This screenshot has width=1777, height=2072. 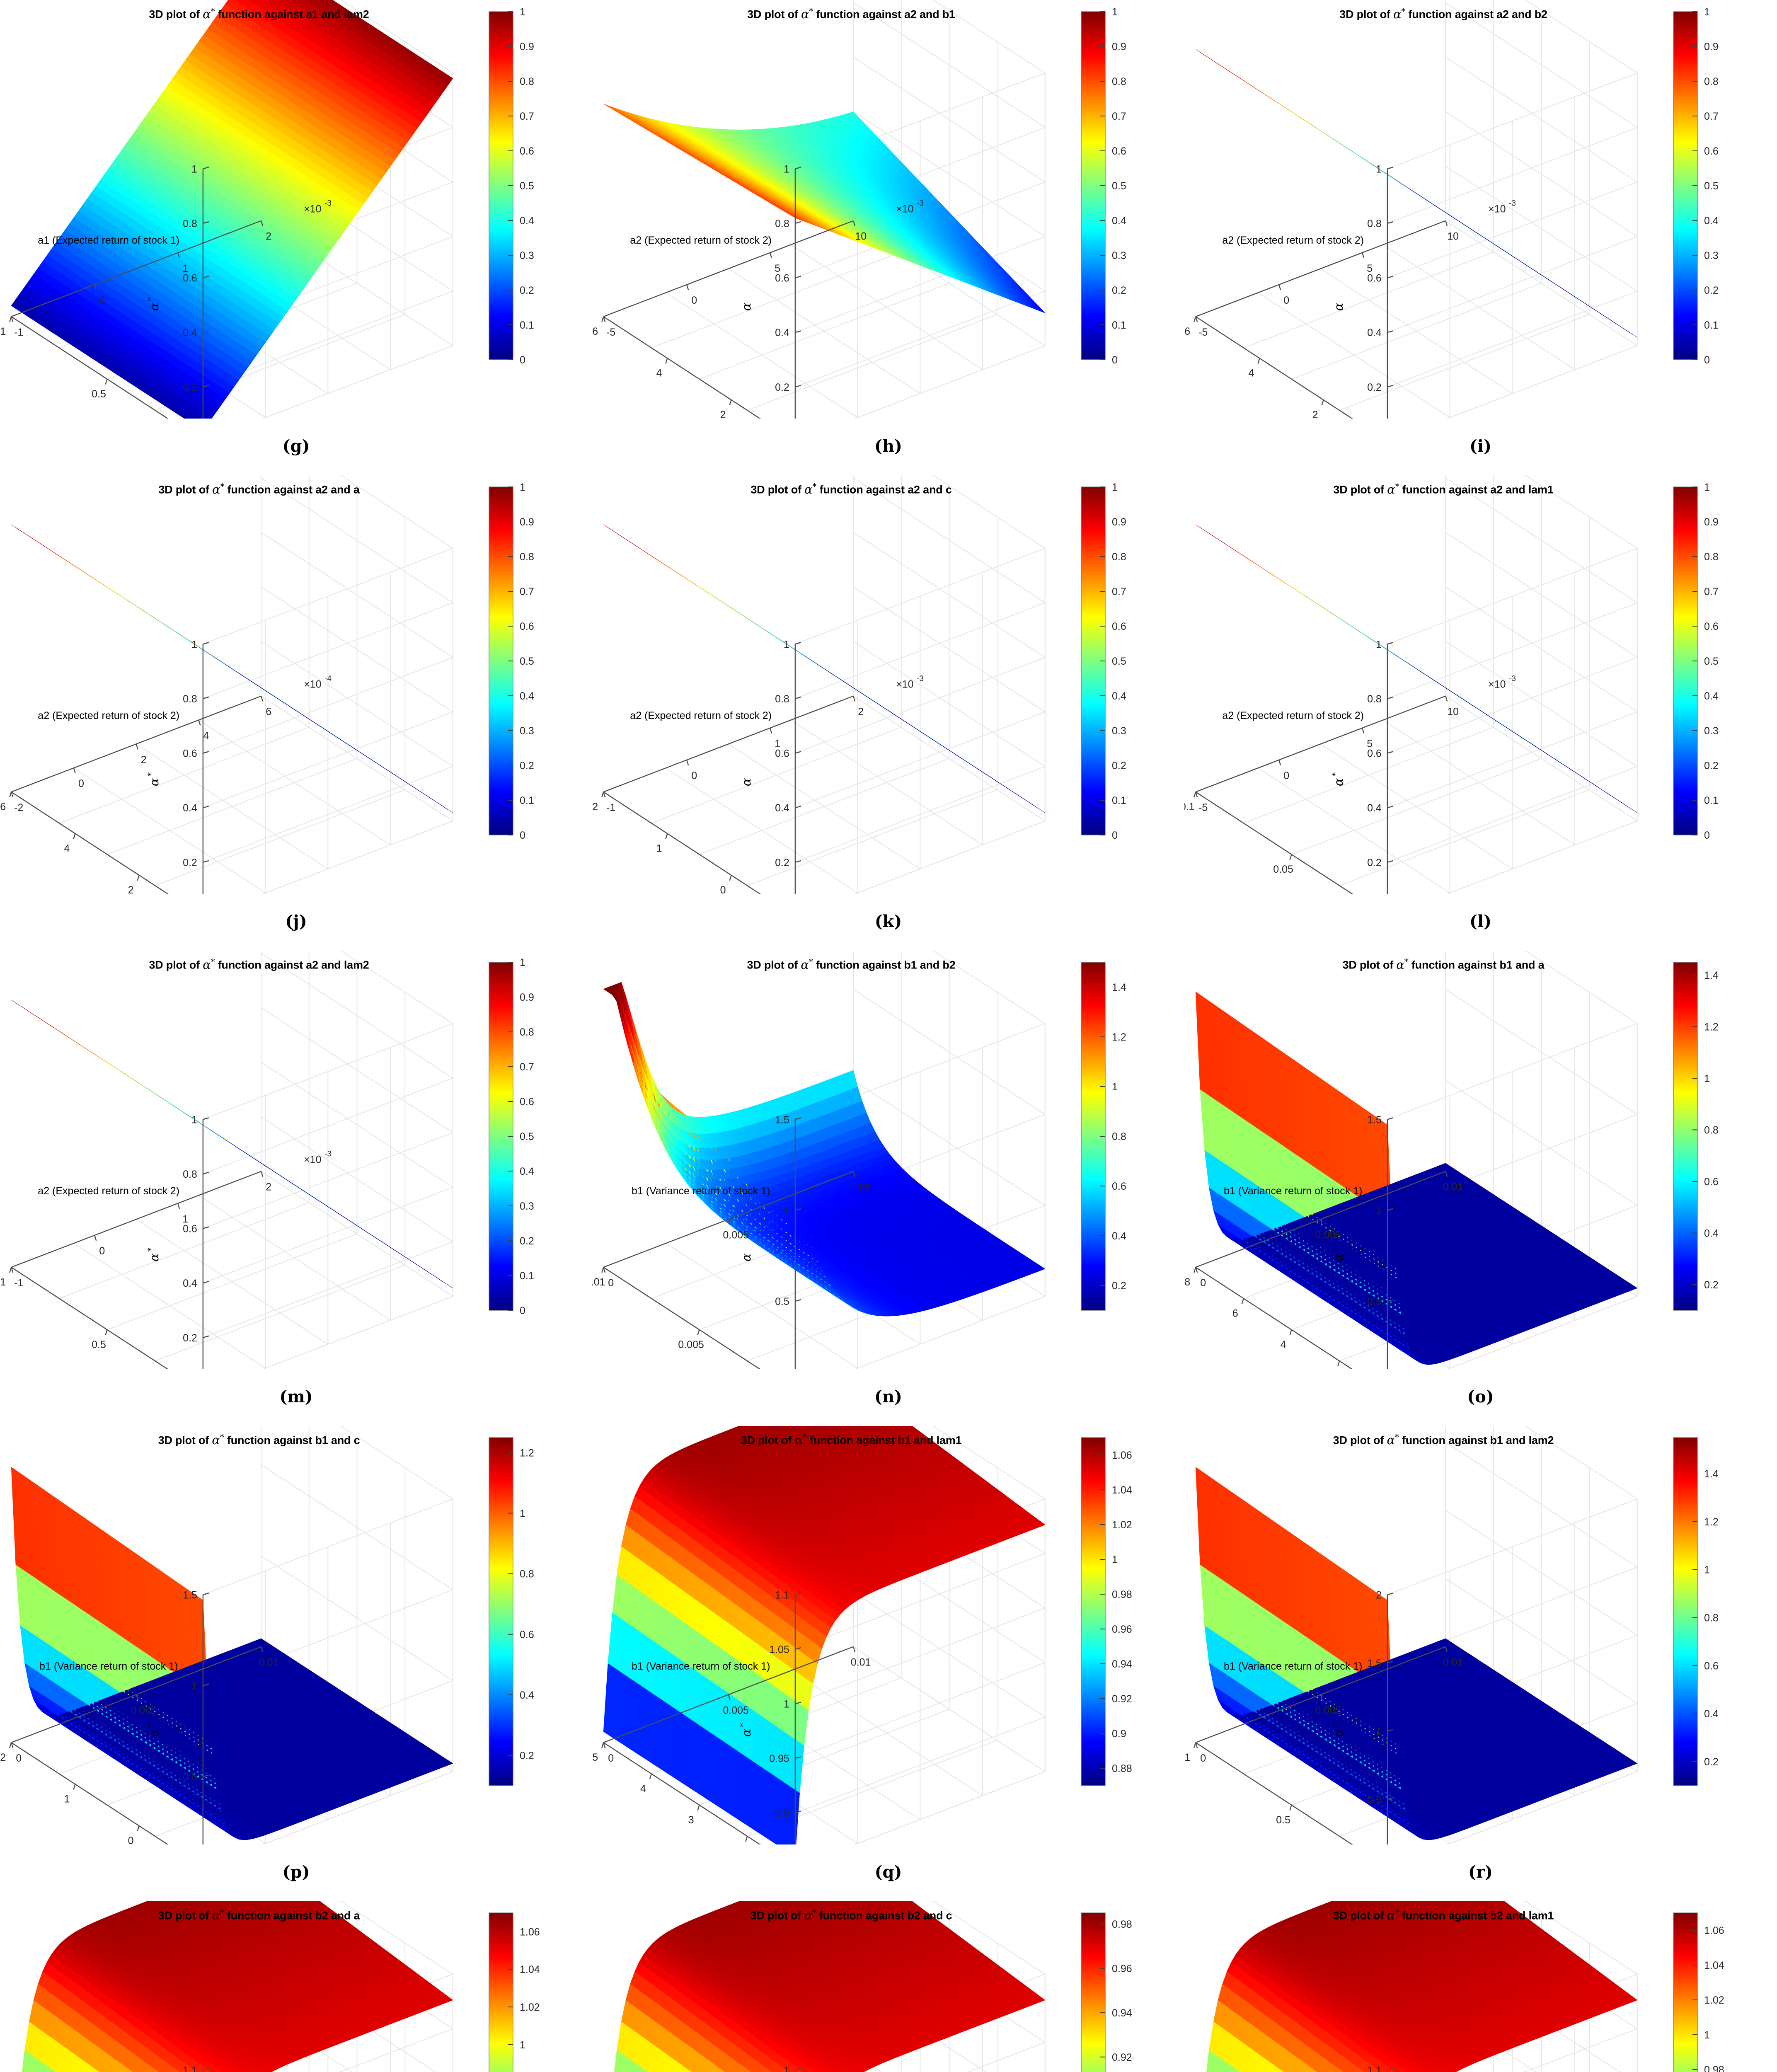 What do you see at coordinates (99, 394) in the screenshot?
I see `y-tick-label: 0.5` at bounding box center [99, 394].